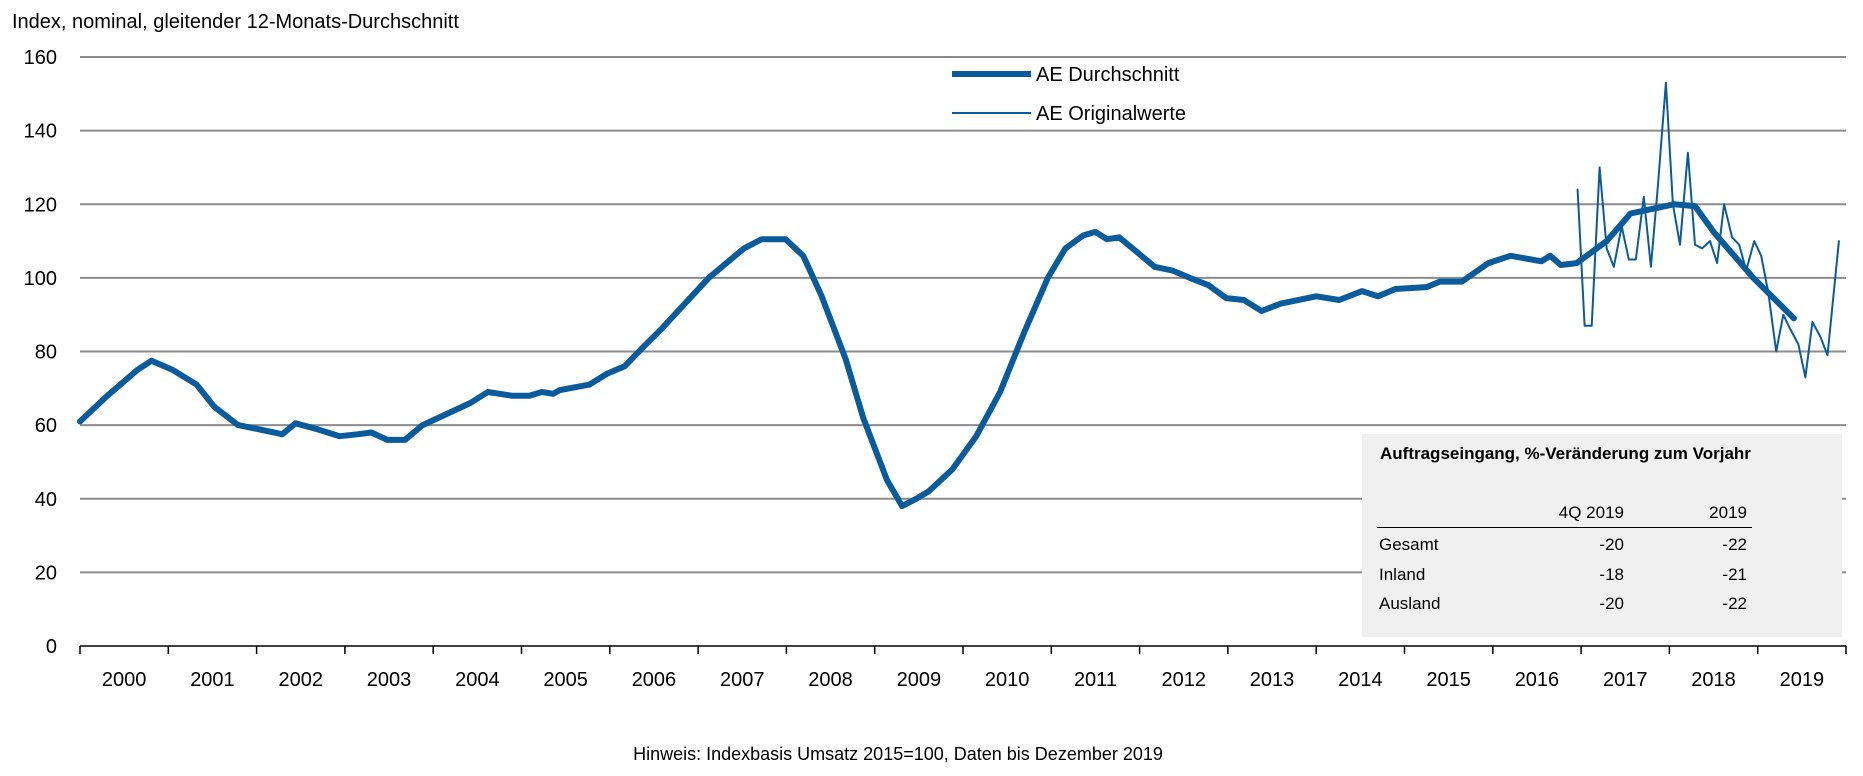  What do you see at coordinates (212, 680) in the screenshot?
I see `x-tick-label: 2001` at bounding box center [212, 680].